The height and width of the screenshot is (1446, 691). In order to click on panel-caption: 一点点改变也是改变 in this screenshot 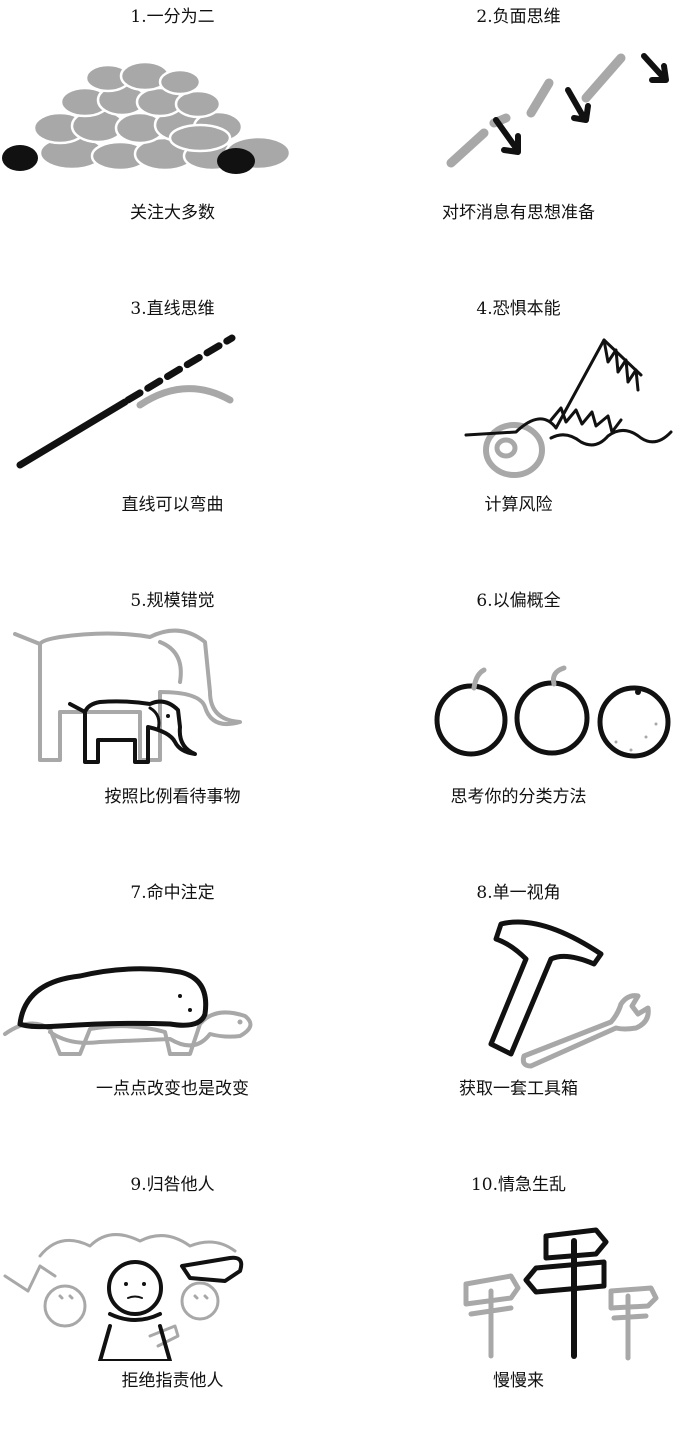, I will do `click(172, 1089)`.